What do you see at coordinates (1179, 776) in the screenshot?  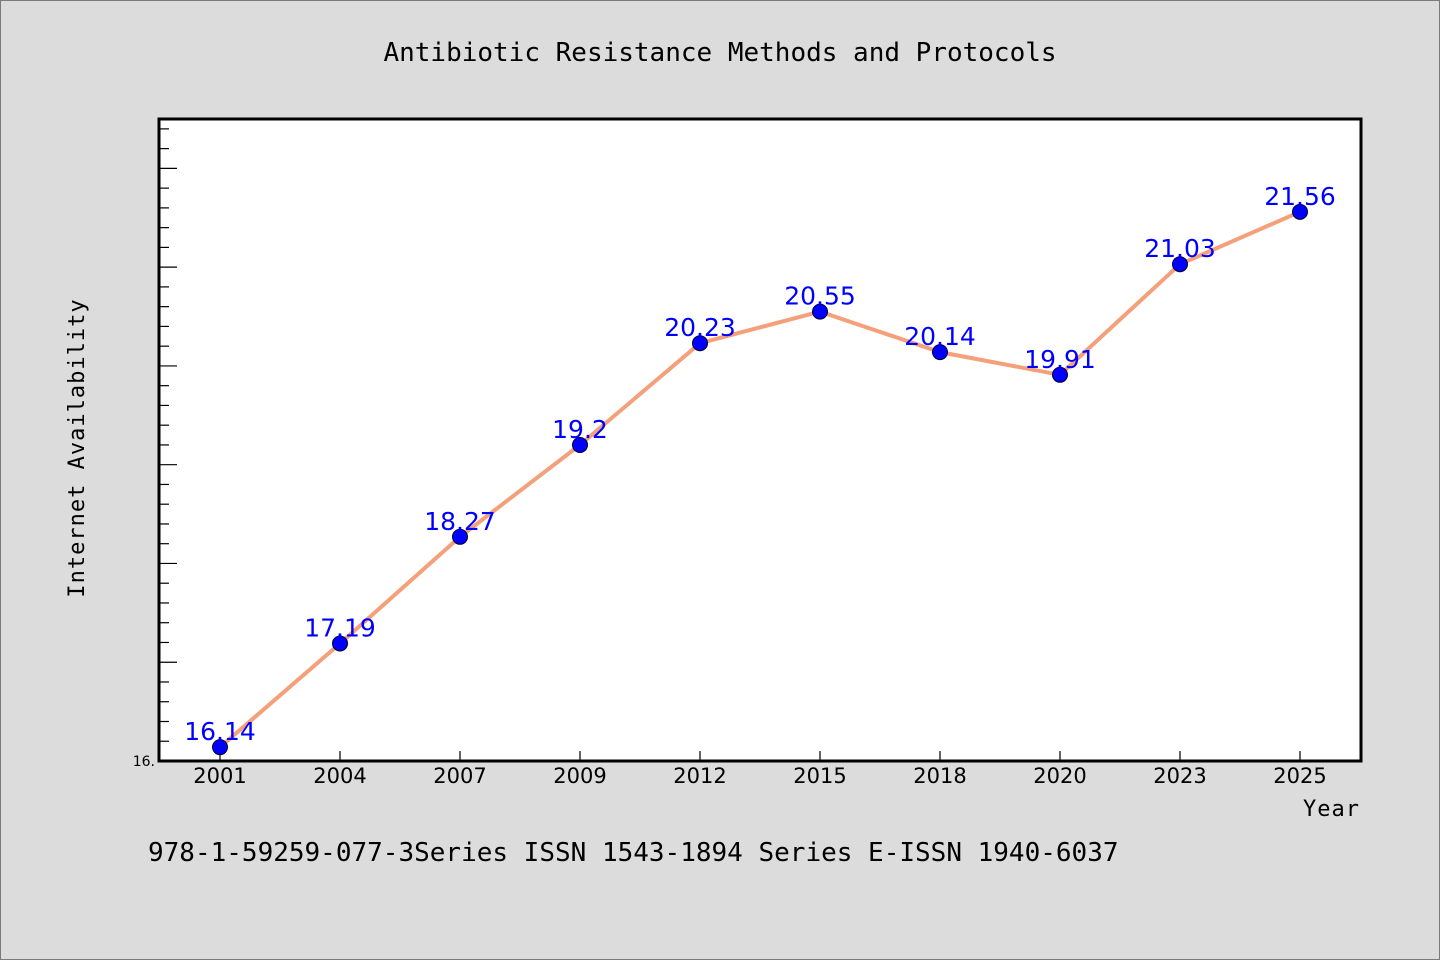 I see `x-tick-label: 2023` at bounding box center [1179, 776].